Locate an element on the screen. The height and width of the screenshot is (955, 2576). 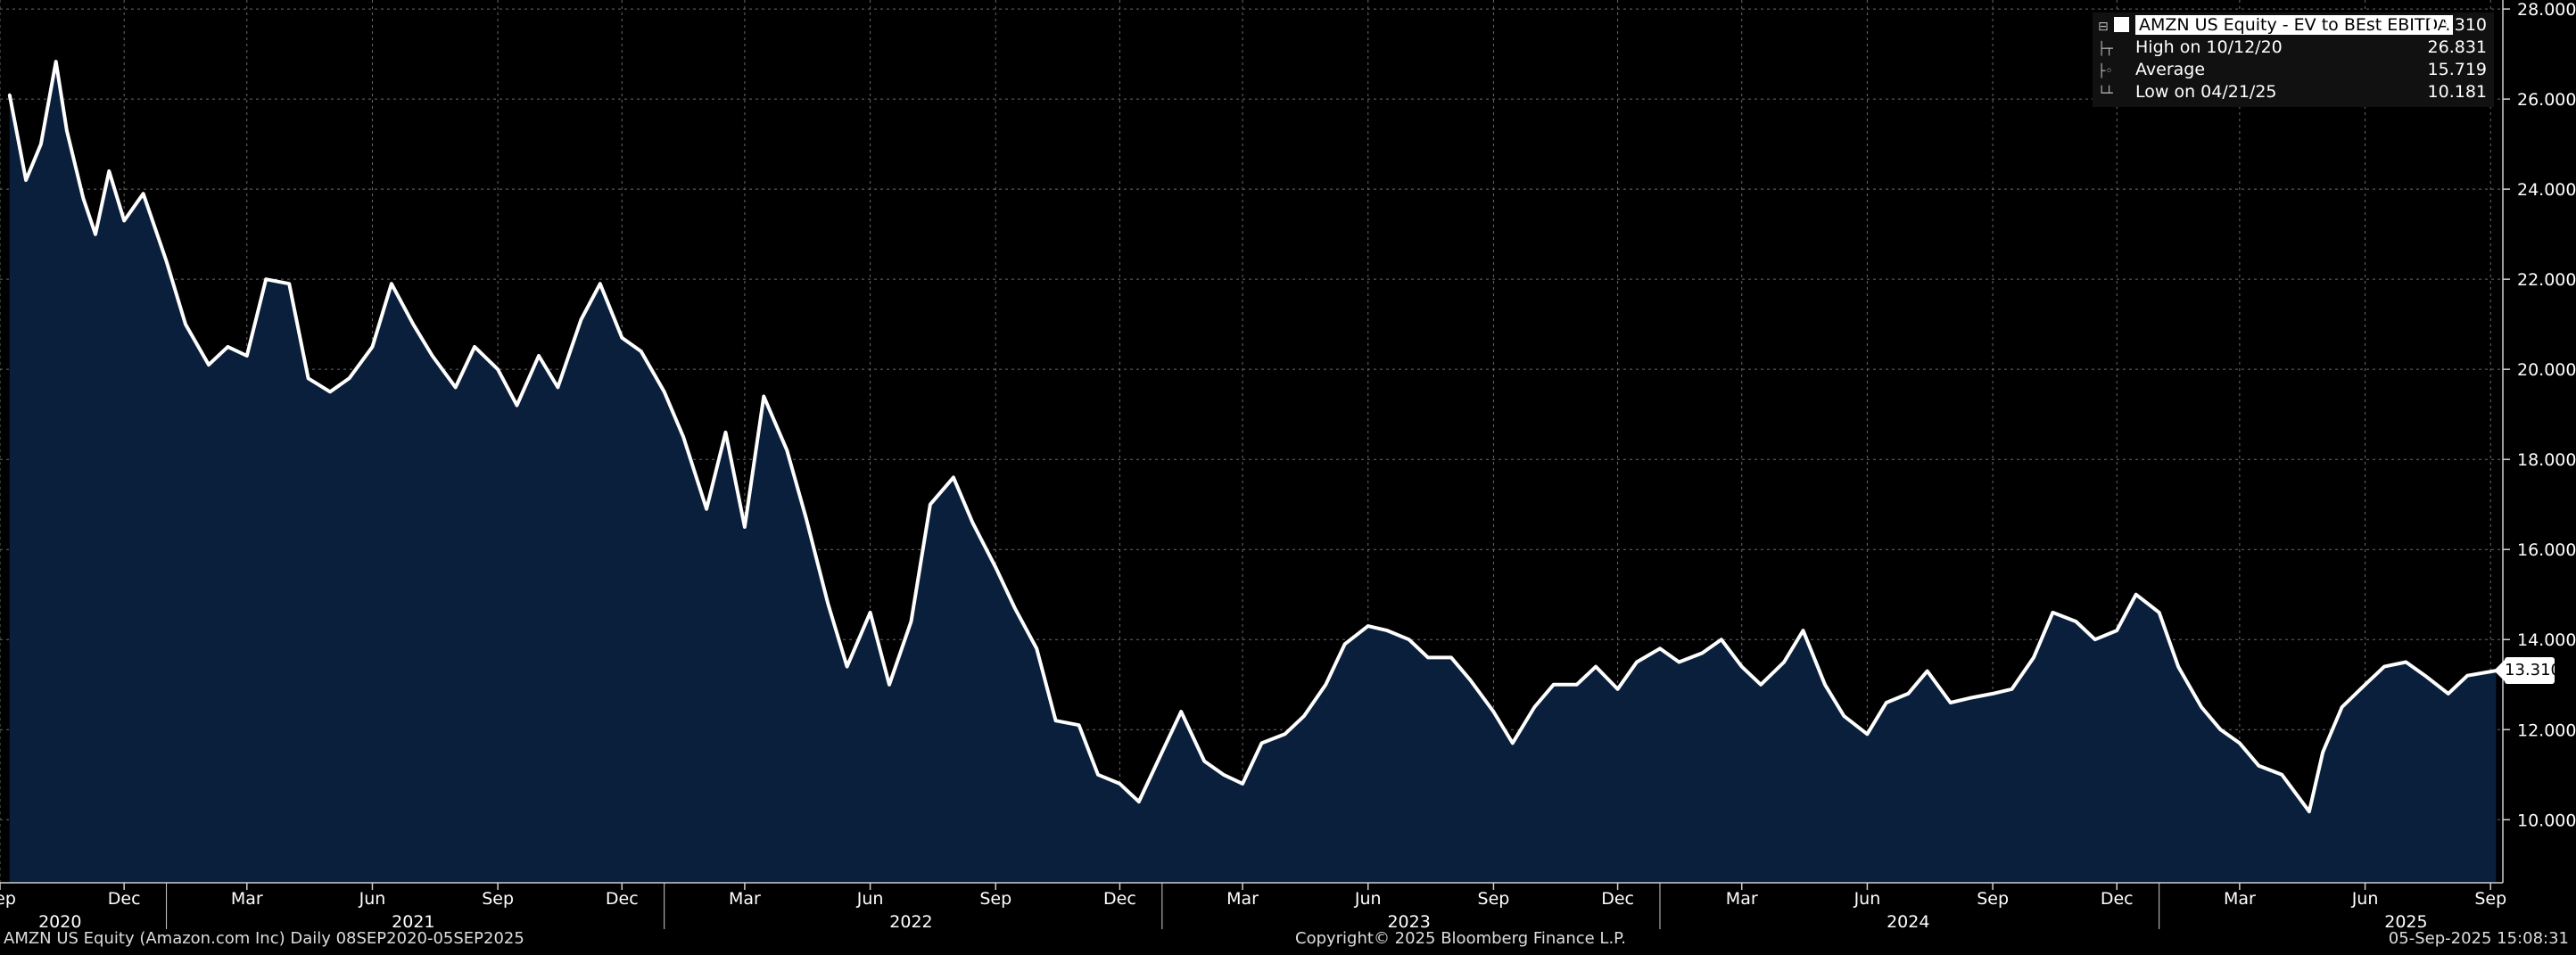
footer-timestamp: 05-Sep-2025 15:08:31 is located at coordinates (2478, 939).